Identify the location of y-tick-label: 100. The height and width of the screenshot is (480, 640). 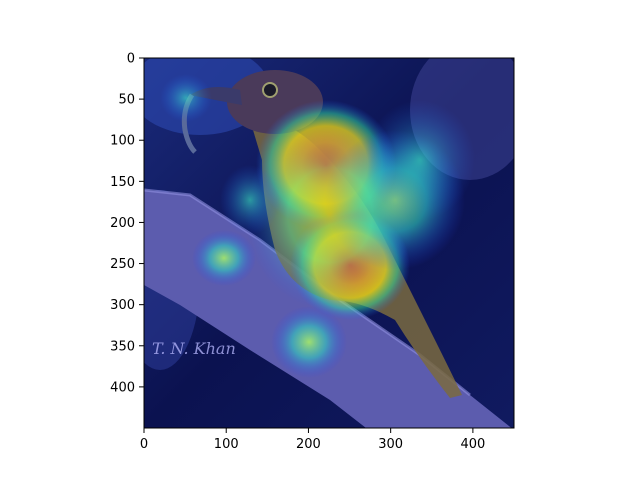
(122, 141).